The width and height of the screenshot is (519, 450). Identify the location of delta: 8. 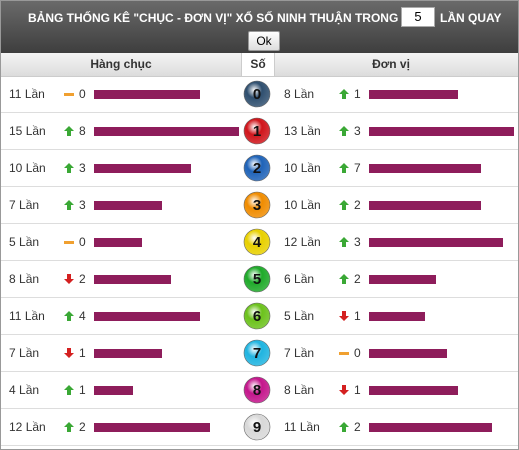
(82, 131).